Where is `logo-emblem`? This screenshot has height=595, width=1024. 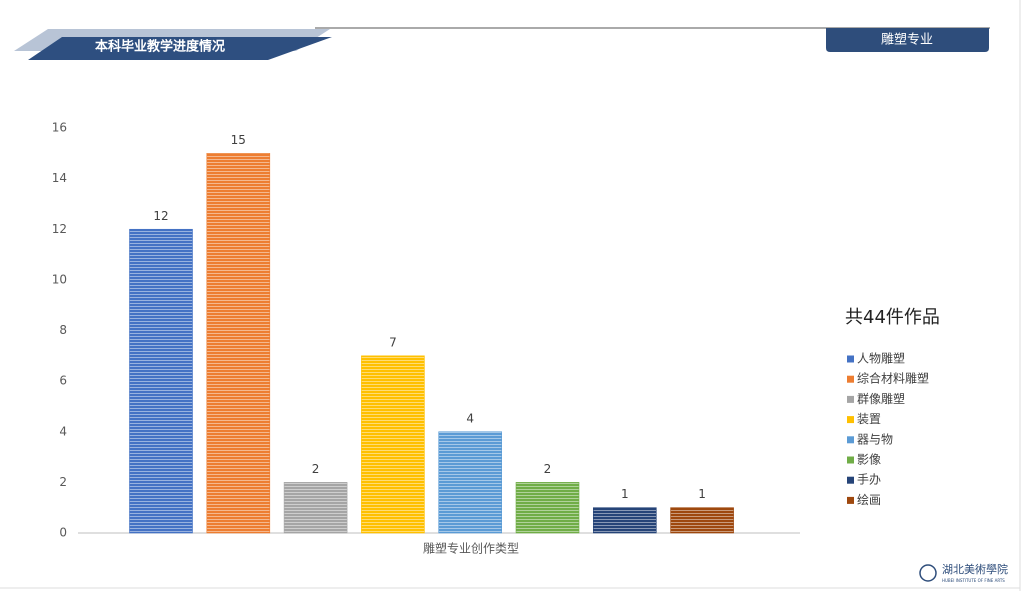
logo-emblem is located at coordinates (928, 573).